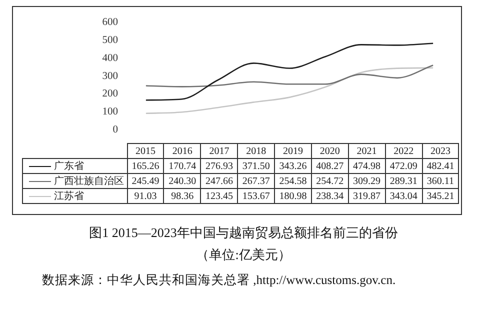 The height and width of the screenshot is (324, 487). I want to click on data-label: 289.31, so click(403, 181).